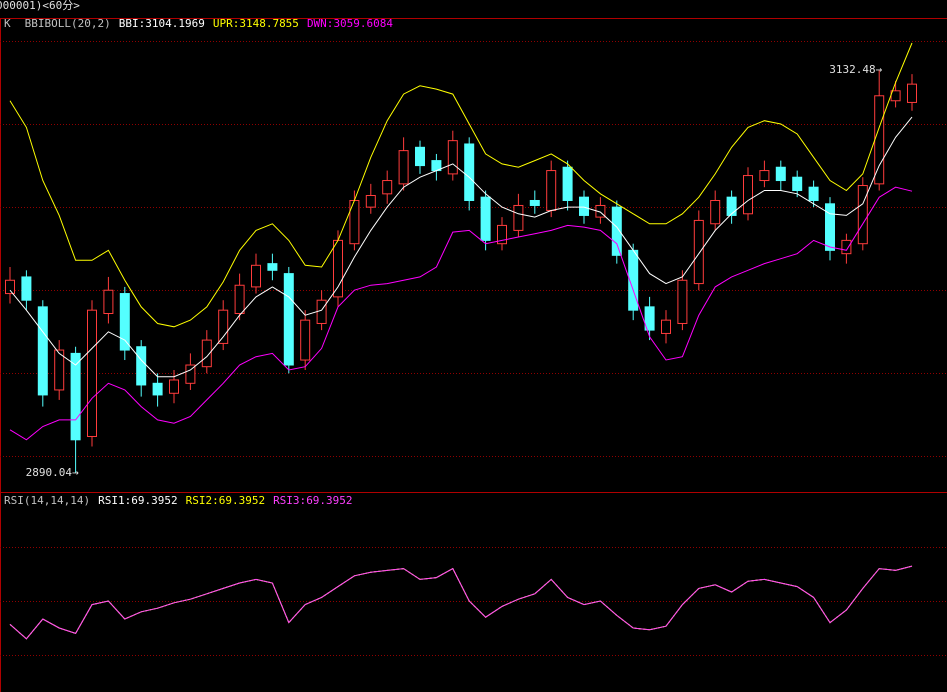  What do you see at coordinates (52, 472) in the screenshot?
I see `extreme-label: 2890.04→` at bounding box center [52, 472].